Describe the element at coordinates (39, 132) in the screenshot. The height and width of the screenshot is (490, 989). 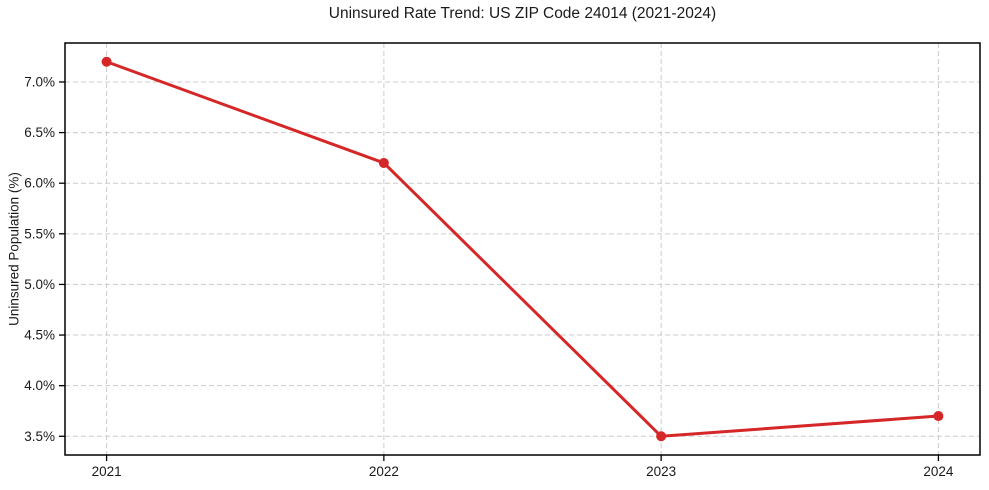
I see `y-tick-label: 6.5%` at that location.